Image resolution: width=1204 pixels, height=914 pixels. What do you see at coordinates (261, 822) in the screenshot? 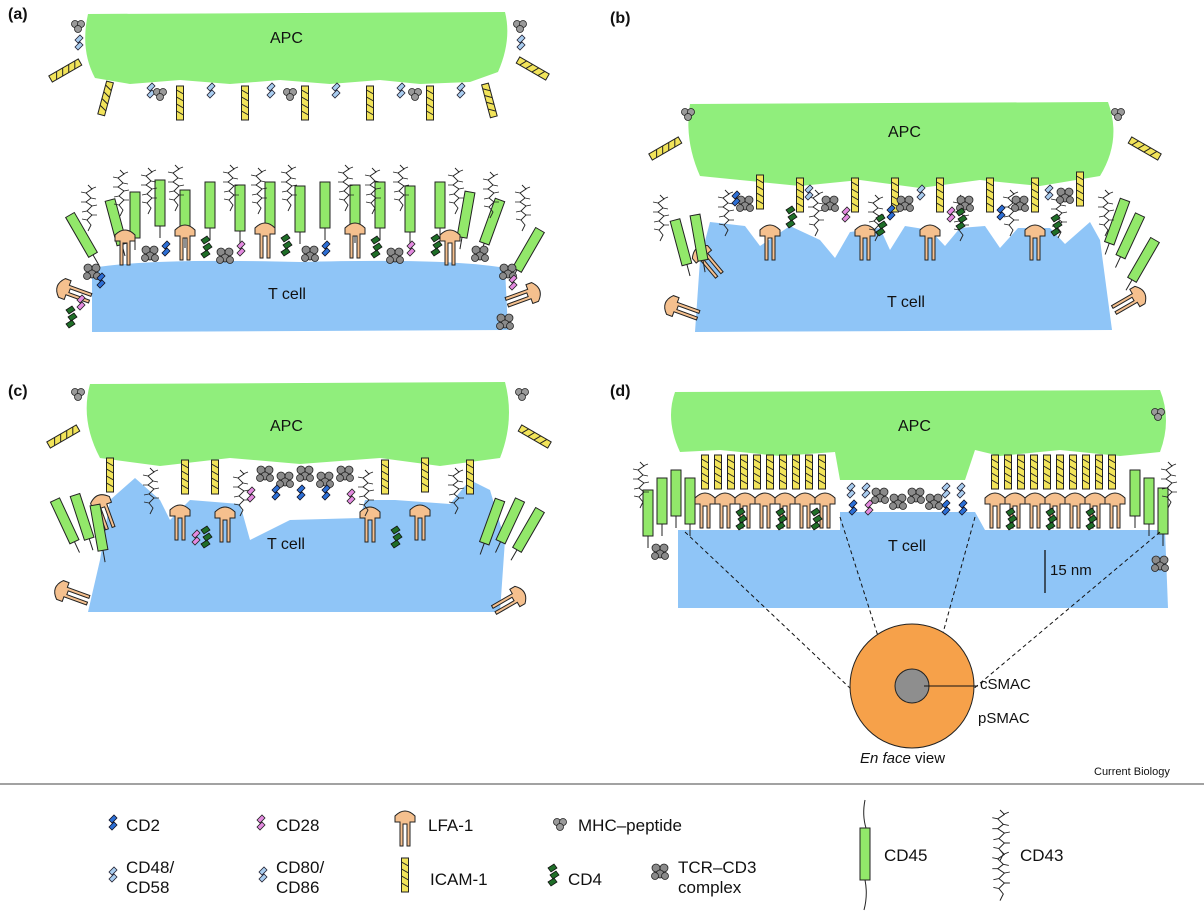
I see `legend-glyph-cd28` at bounding box center [261, 822].